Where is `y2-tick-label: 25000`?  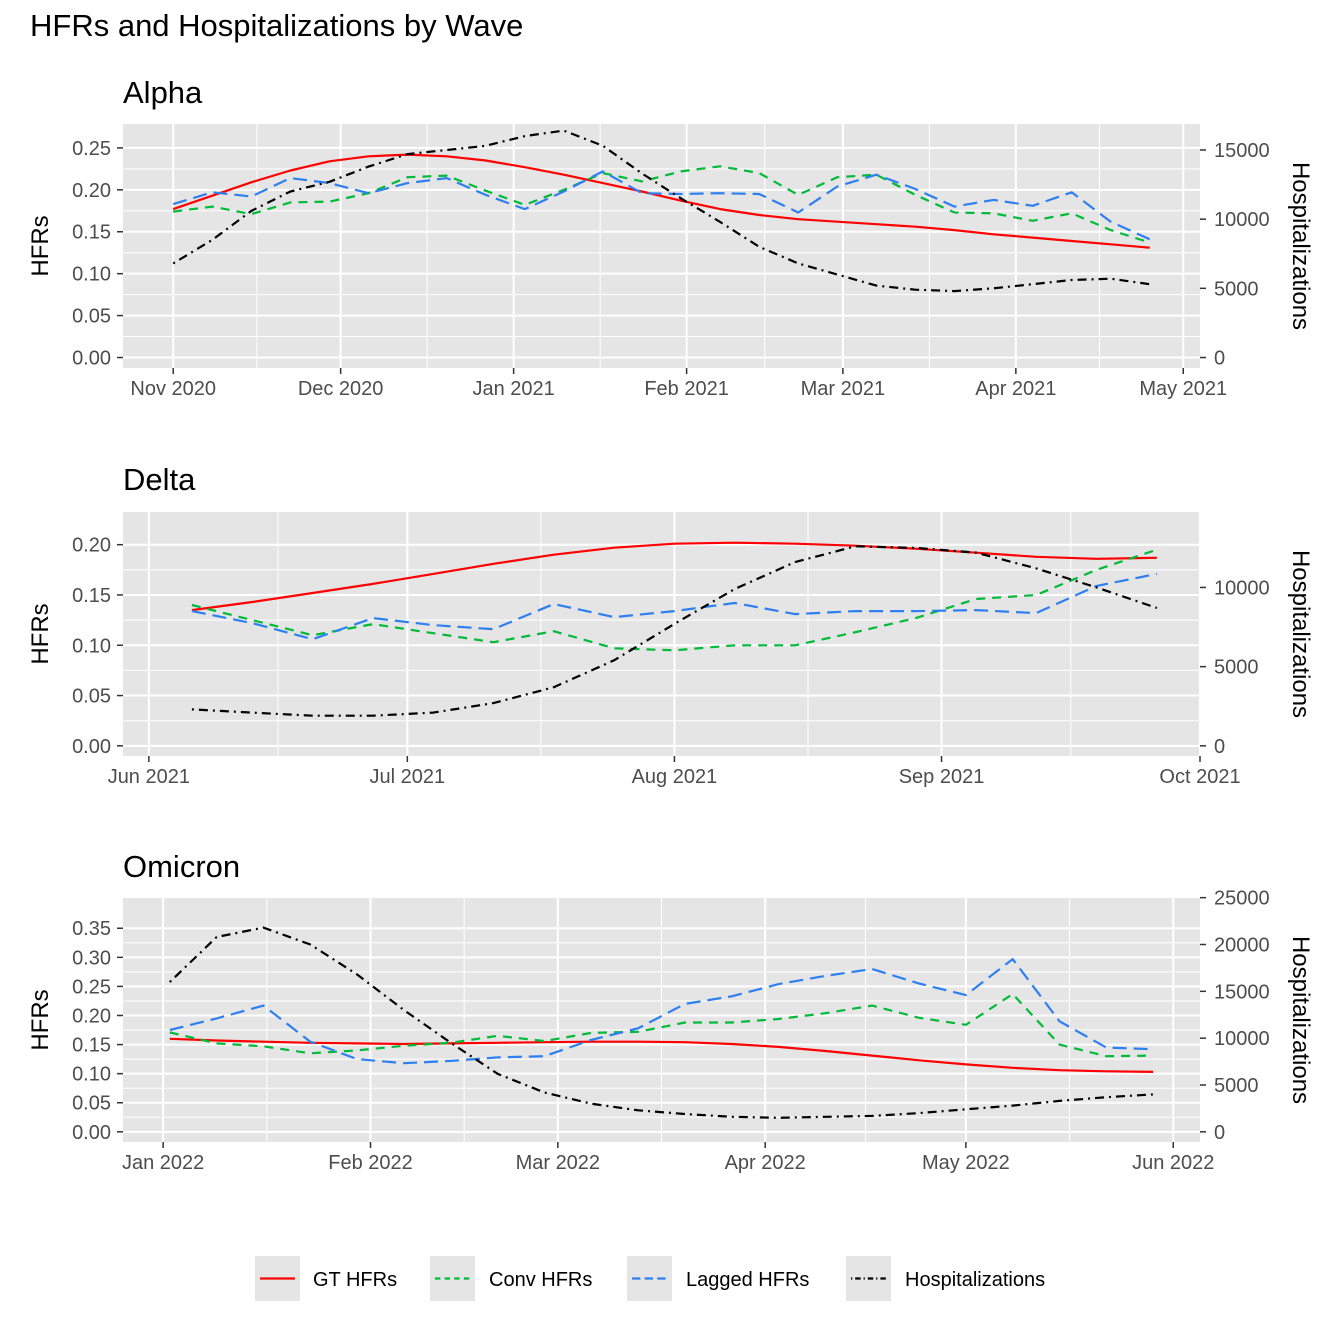
y2-tick-label: 25000 is located at coordinates (1242, 899).